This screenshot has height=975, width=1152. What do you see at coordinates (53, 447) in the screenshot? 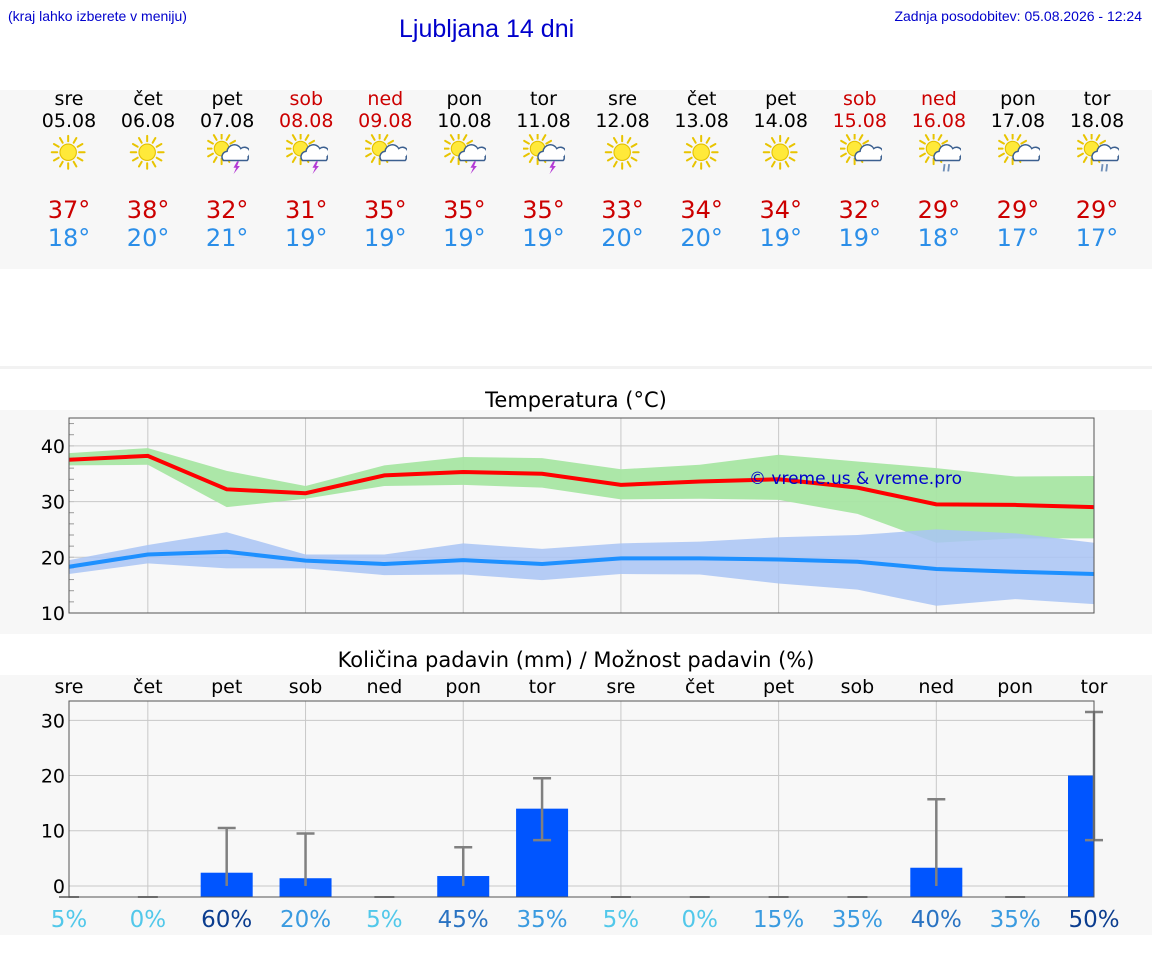
I see `y-tick-label: 40` at bounding box center [53, 447].